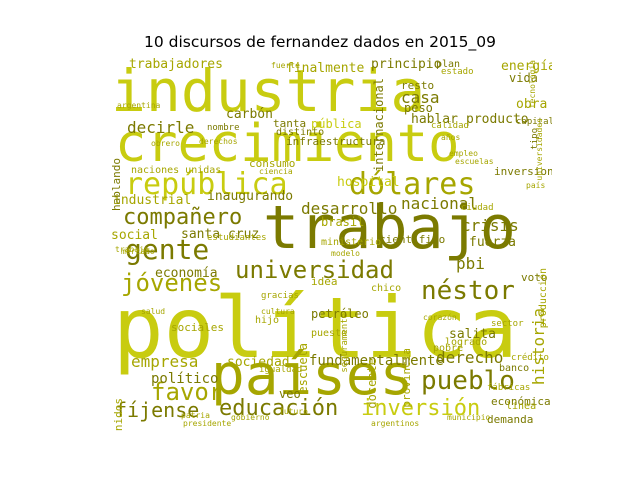  I want to click on cloud-word: política, so click(315, 328).